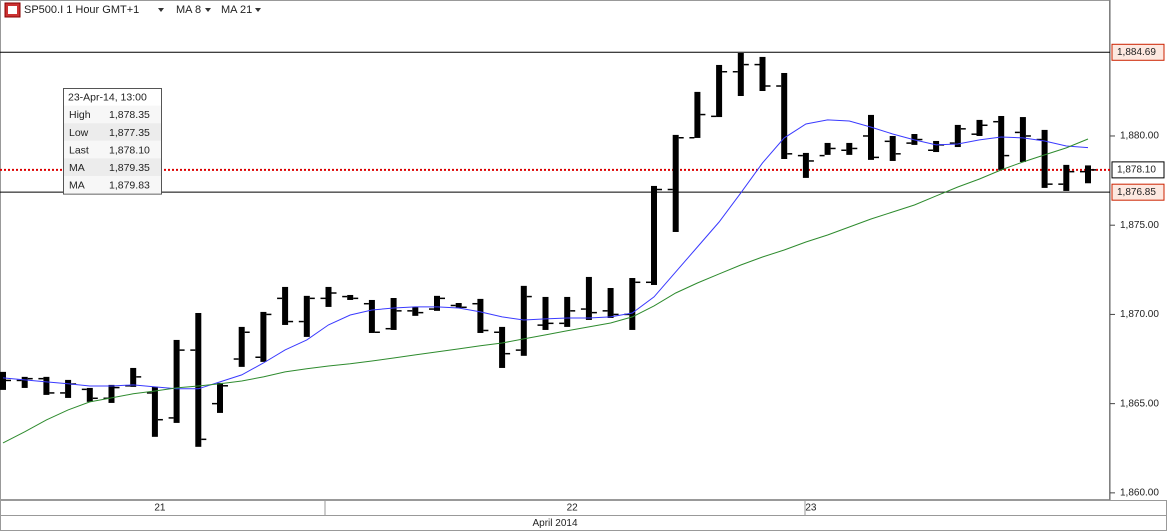 This screenshot has width=1167, height=531. I want to click on price-label: 1,876.85, so click(1136, 192).